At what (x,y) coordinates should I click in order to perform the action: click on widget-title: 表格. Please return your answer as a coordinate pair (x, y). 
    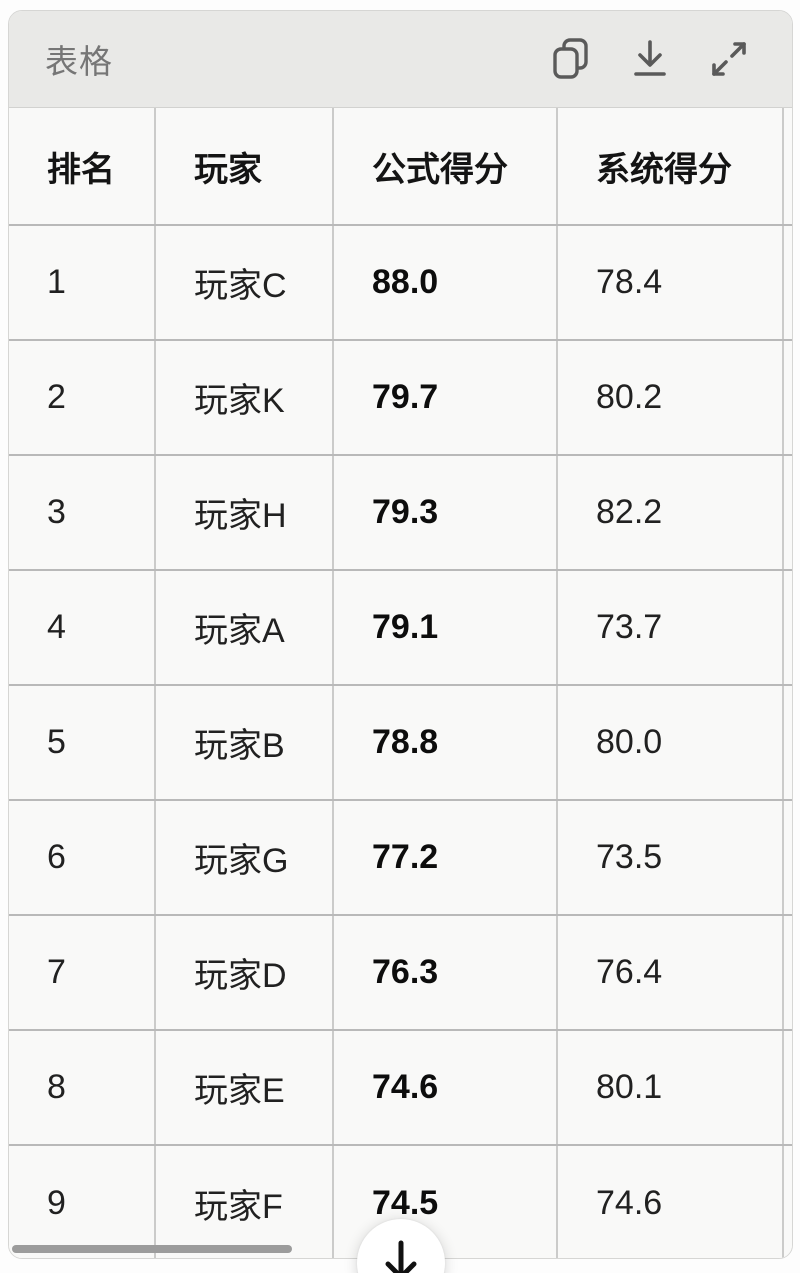
    Looking at the image, I should click on (79, 61).